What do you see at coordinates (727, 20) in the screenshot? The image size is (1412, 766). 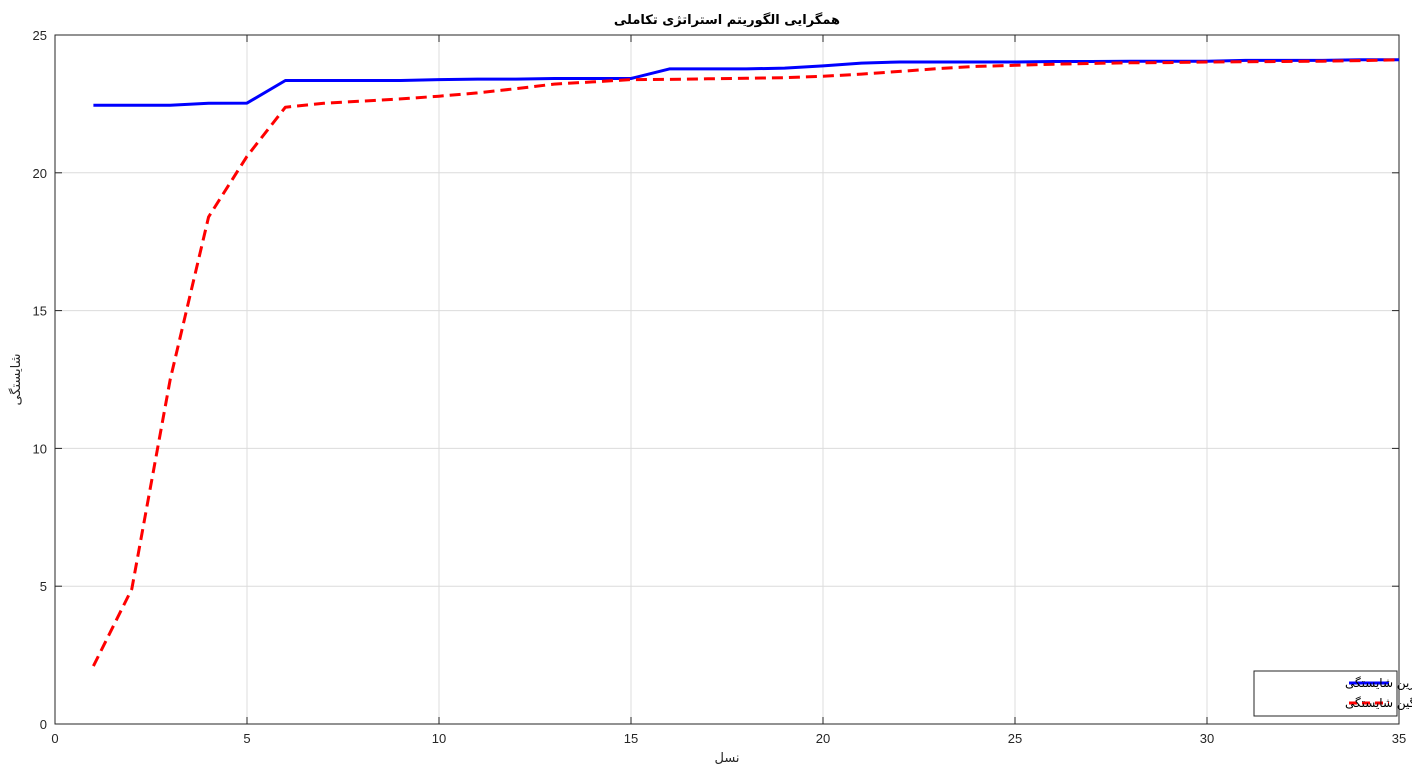 I see `chart-title: همگرایی الگوریتم استراتژی تکاملی` at bounding box center [727, 20].